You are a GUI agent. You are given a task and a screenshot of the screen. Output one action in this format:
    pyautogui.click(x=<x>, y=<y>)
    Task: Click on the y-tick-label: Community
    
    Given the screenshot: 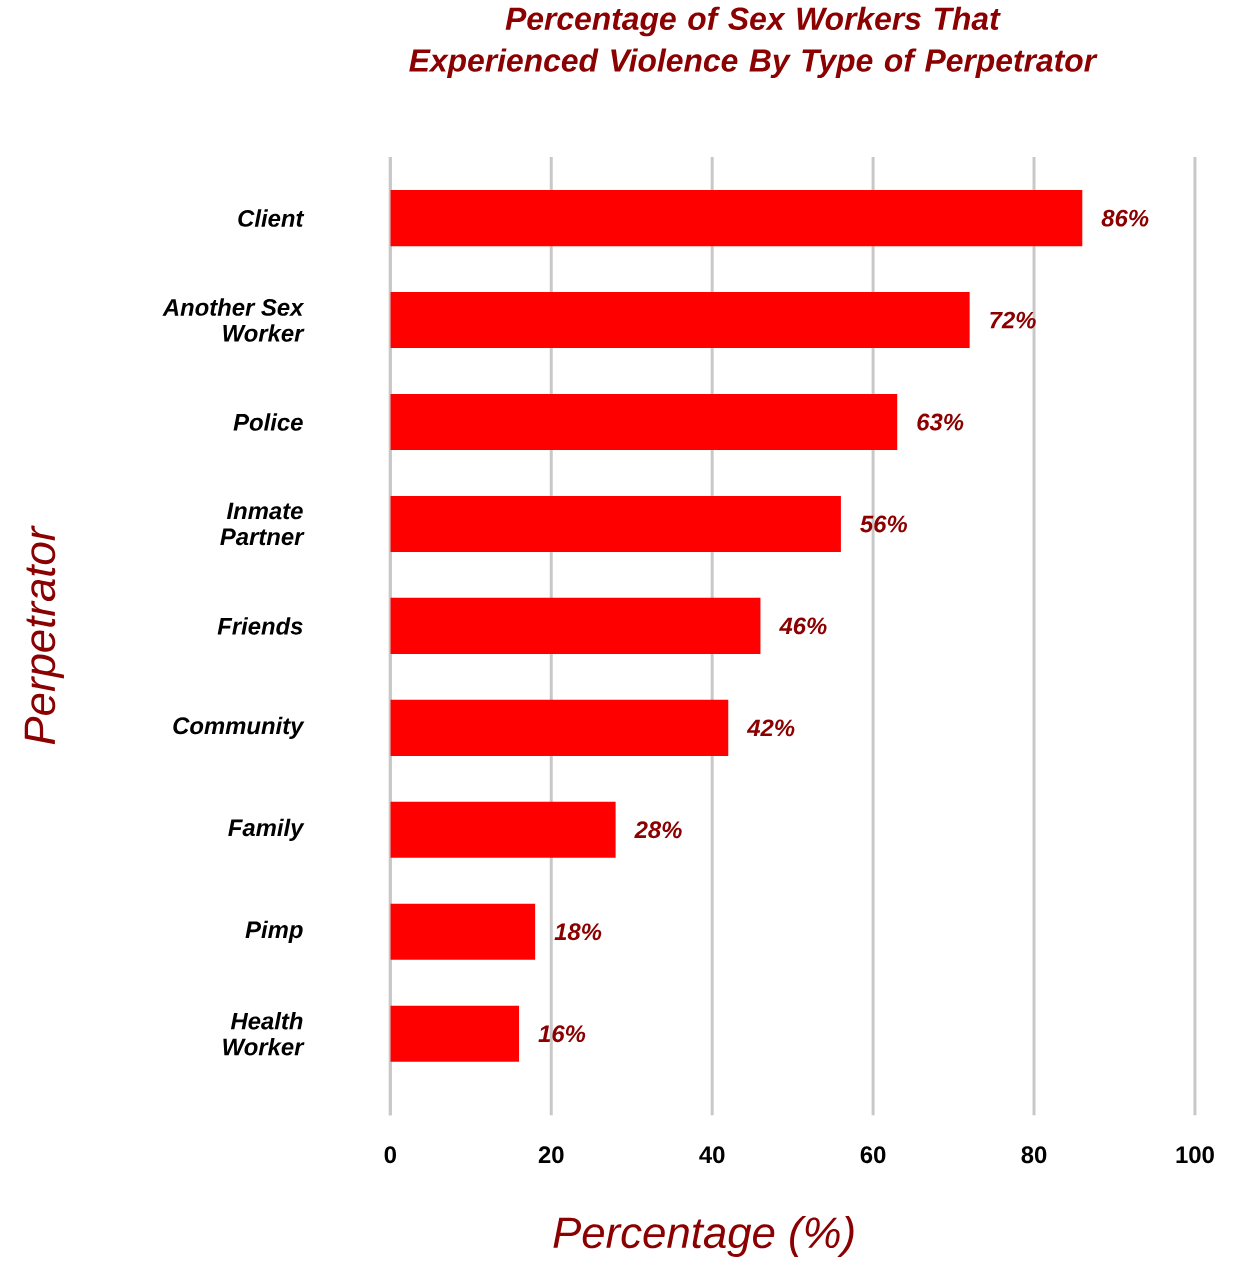 What is the action you would take?
    pyautogui.click(x=239, y=727)
    